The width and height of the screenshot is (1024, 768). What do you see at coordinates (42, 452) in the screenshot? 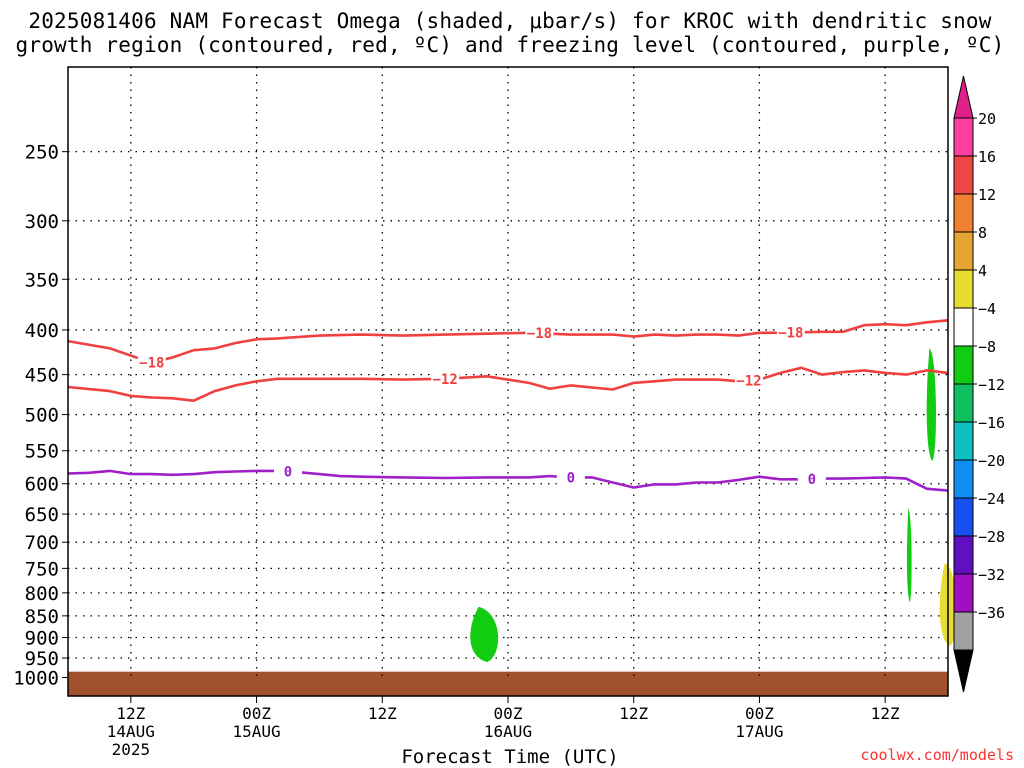
I see `y-tick-label-550: 550` at bounding box center [42, 452].